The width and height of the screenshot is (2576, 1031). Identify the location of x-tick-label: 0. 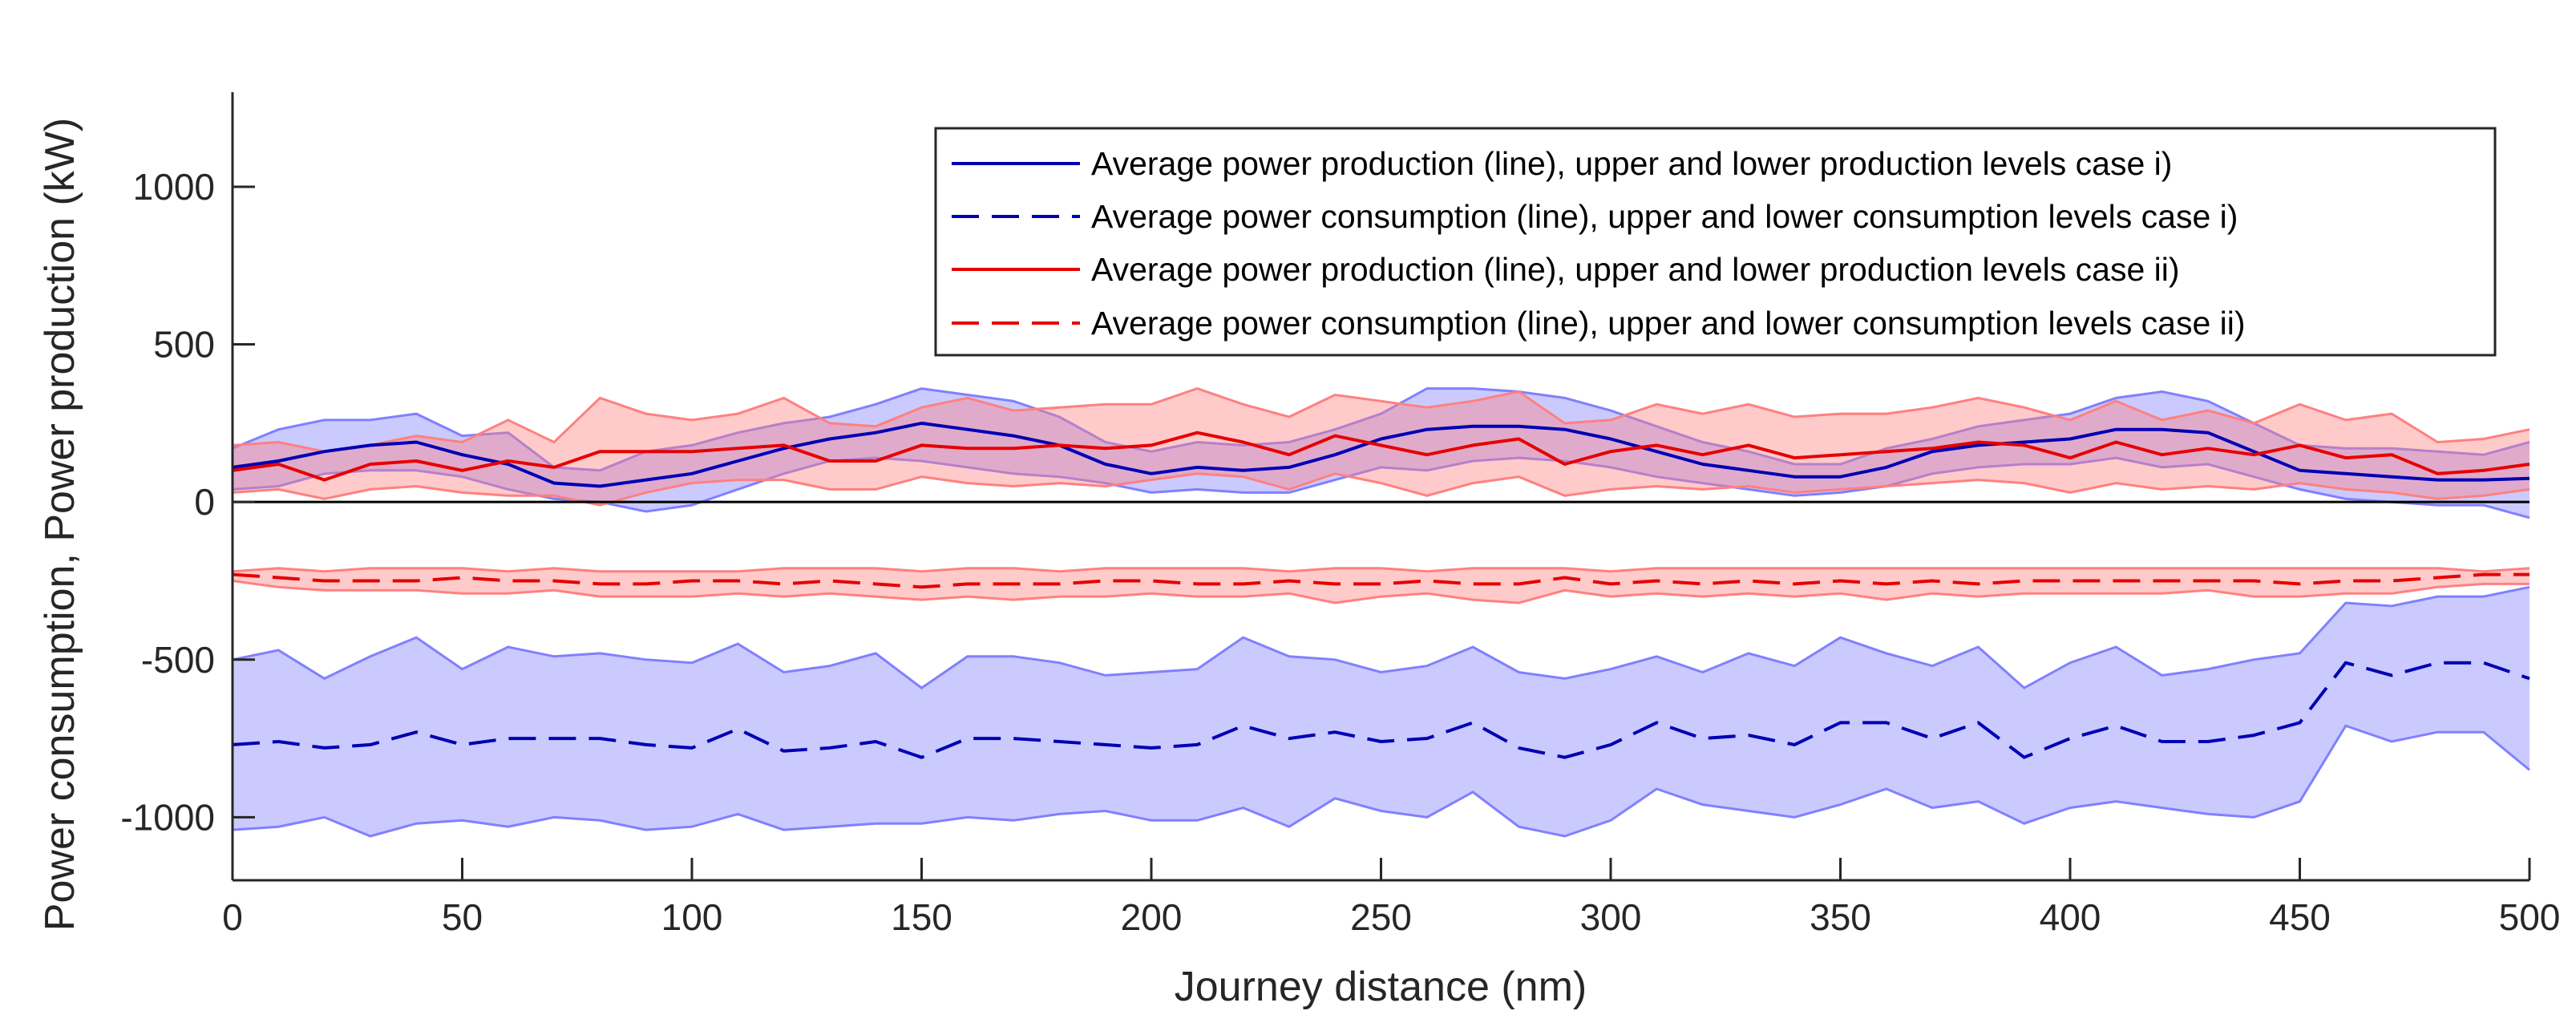
(232, 917).